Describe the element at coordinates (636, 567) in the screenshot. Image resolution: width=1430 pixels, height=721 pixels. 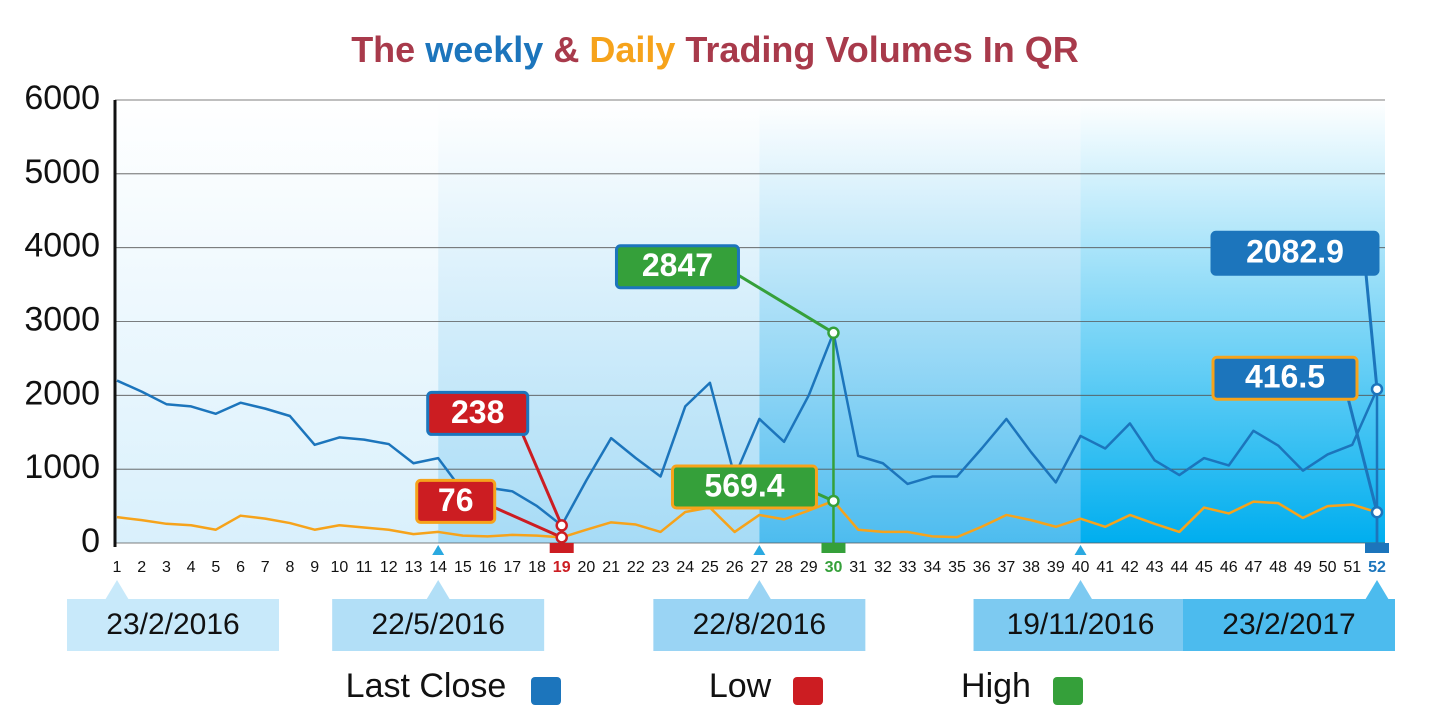
I see `x-tick-label: 22` at that location.